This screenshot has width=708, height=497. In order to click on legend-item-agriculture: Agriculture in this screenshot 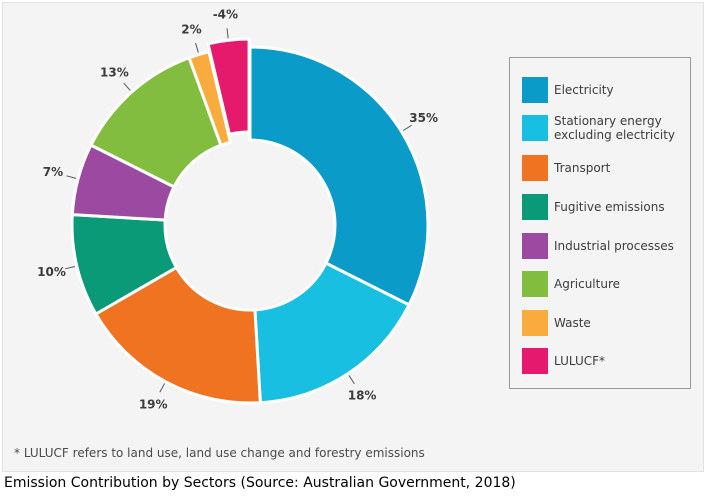, I will do `click(571, 284)`.